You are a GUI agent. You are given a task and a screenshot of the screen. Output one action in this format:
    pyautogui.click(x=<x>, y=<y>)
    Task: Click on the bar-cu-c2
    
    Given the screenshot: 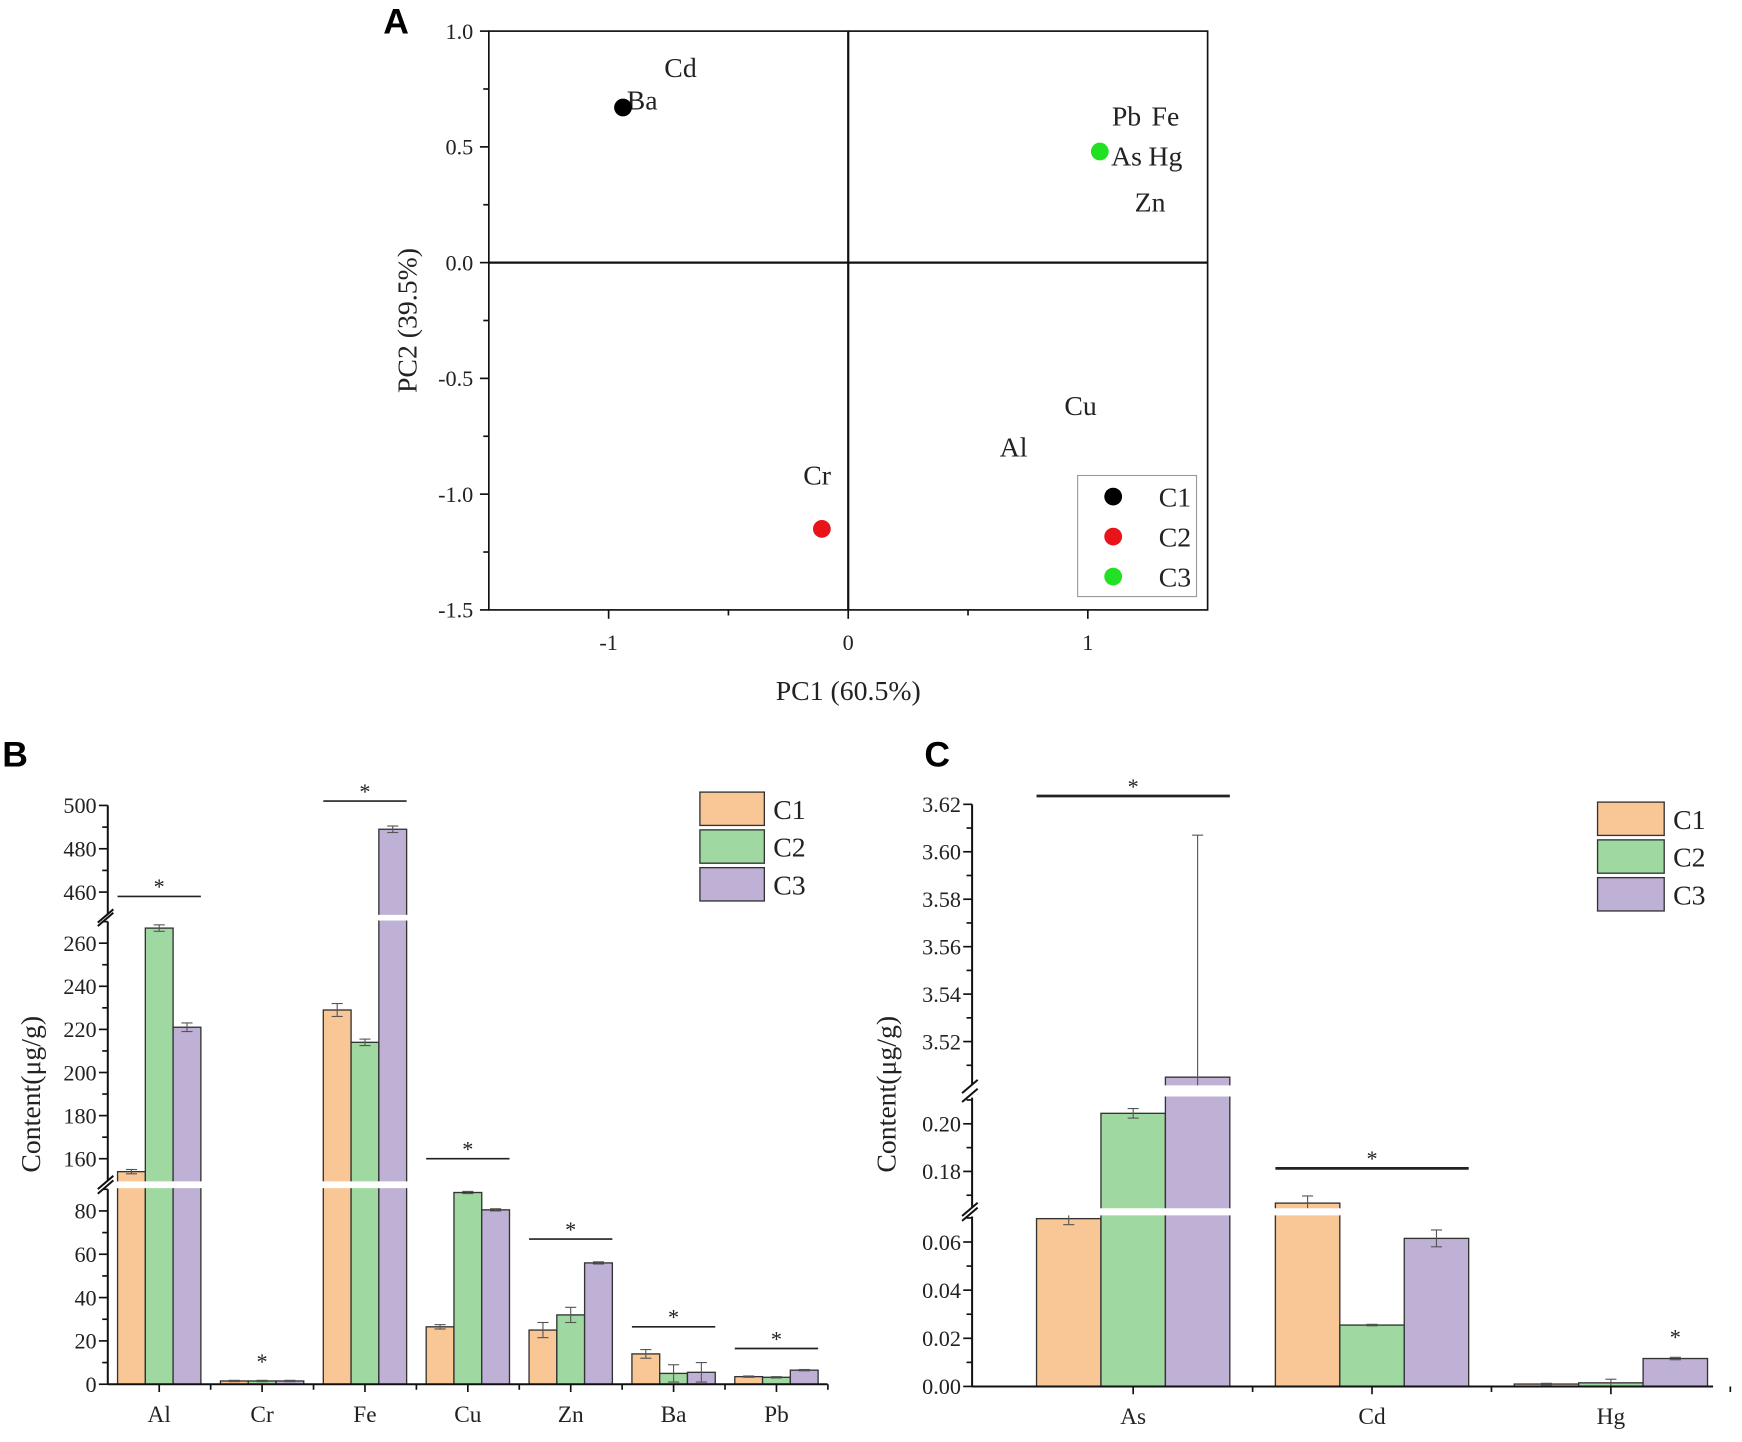 What is the action you would take?
    pyautogui.click(x=468, y=1288)
    